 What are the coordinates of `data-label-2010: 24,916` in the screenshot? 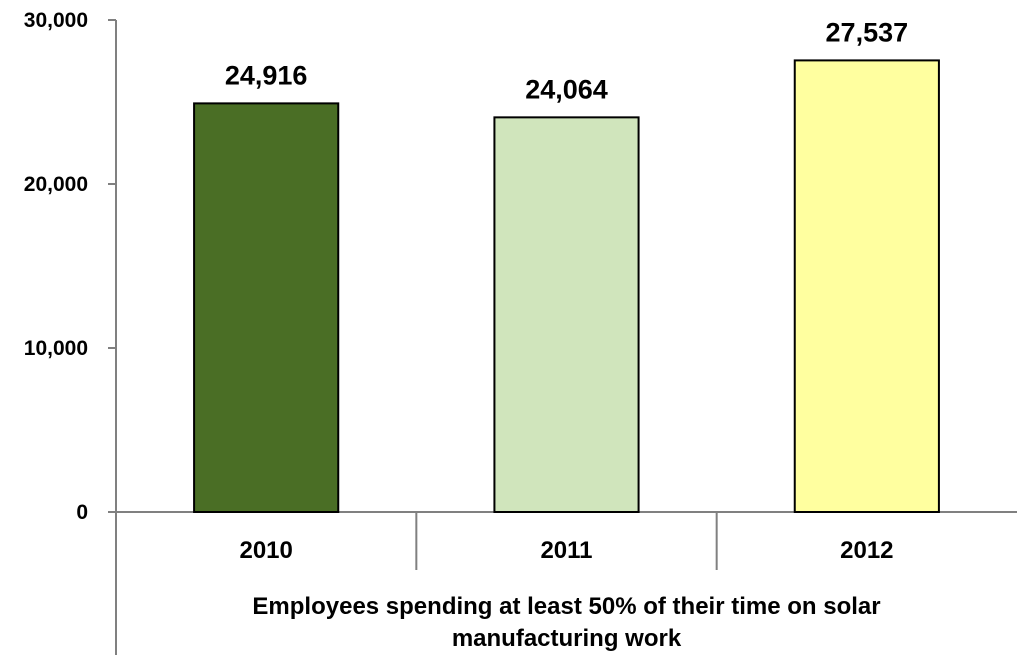 It's located at (266, 75).